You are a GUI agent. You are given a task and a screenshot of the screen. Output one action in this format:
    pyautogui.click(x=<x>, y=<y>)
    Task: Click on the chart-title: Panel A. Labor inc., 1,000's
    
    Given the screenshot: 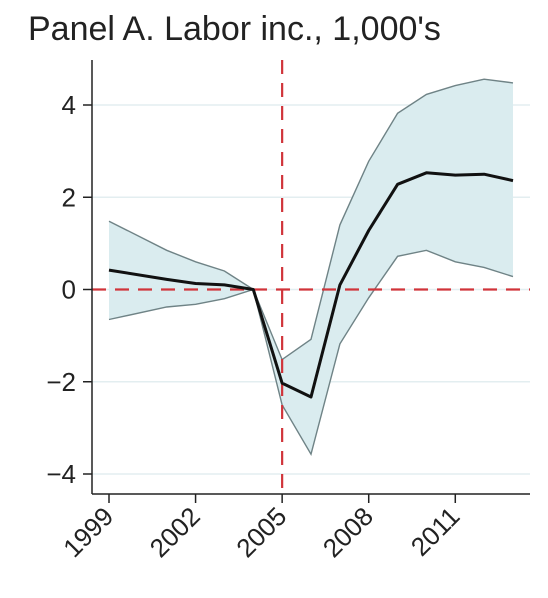 What is the action you would take?
    pyautogui.click(x=234, y=29)
    